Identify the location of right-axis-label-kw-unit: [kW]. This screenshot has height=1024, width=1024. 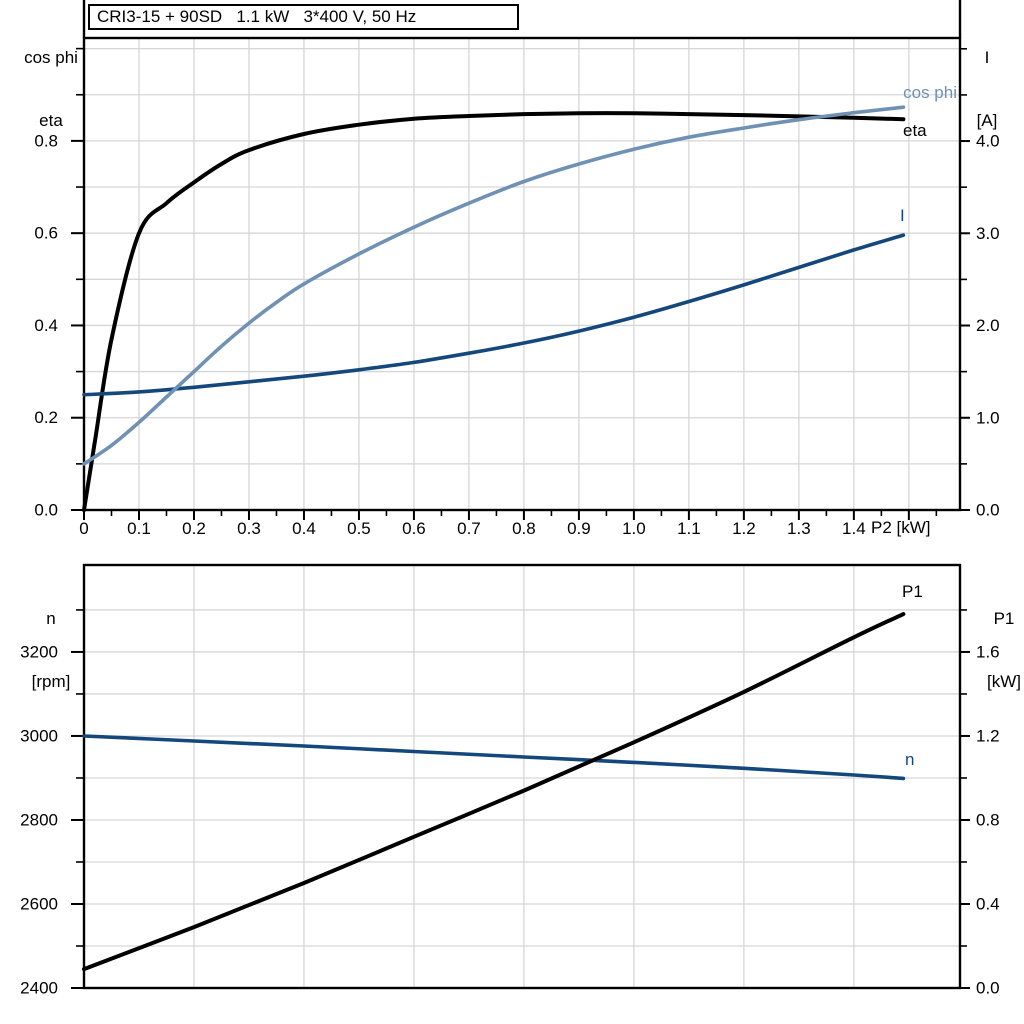
(1004, 681).